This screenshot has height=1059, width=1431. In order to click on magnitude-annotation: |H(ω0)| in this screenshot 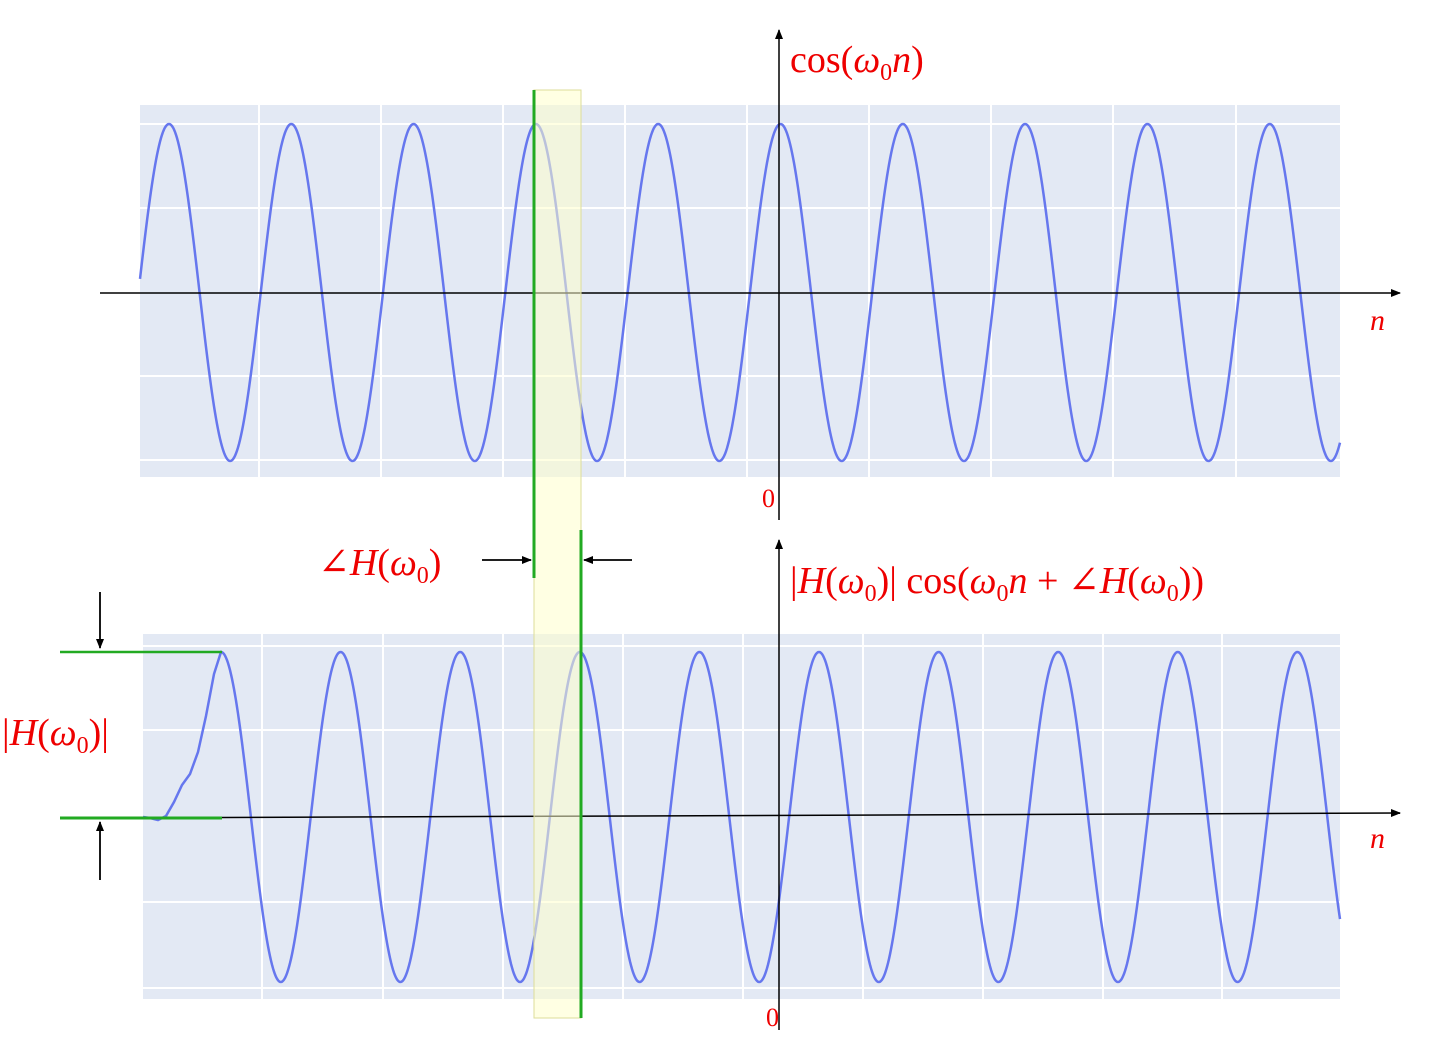, I will do `click(55, 736)`.